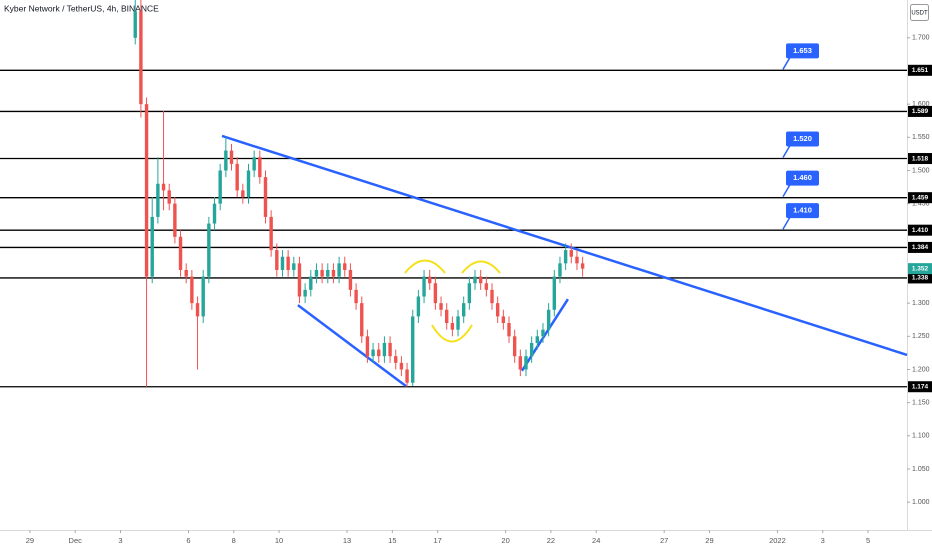 The image size is (932, 550). Describe the element at coordinates (920, 230) in the screenshot. I see `level-label: 1.410` at that location.